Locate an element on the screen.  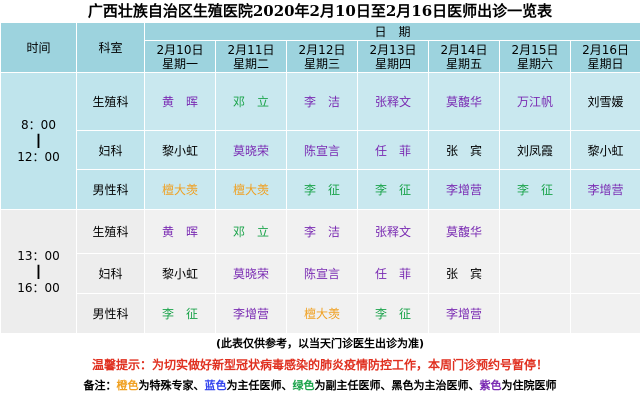
doctor-cell: 刘雪媛 is located at coordinates (604, 101).